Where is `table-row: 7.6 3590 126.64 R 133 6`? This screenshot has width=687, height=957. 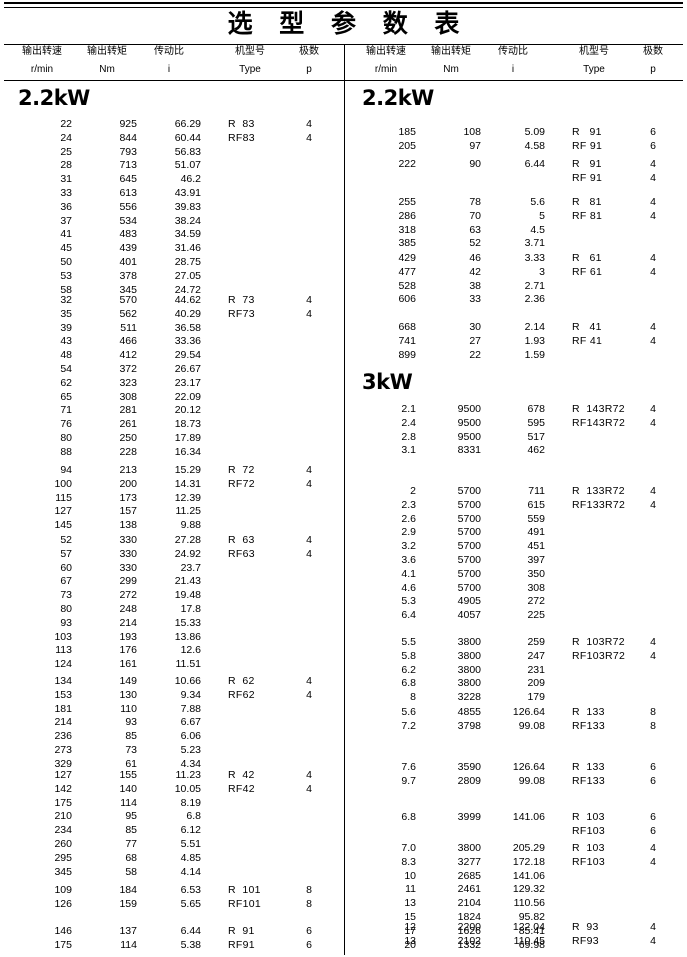 table-row: 7.6 3590 126.64 R 133 6 is located at coordinates (515, 768).